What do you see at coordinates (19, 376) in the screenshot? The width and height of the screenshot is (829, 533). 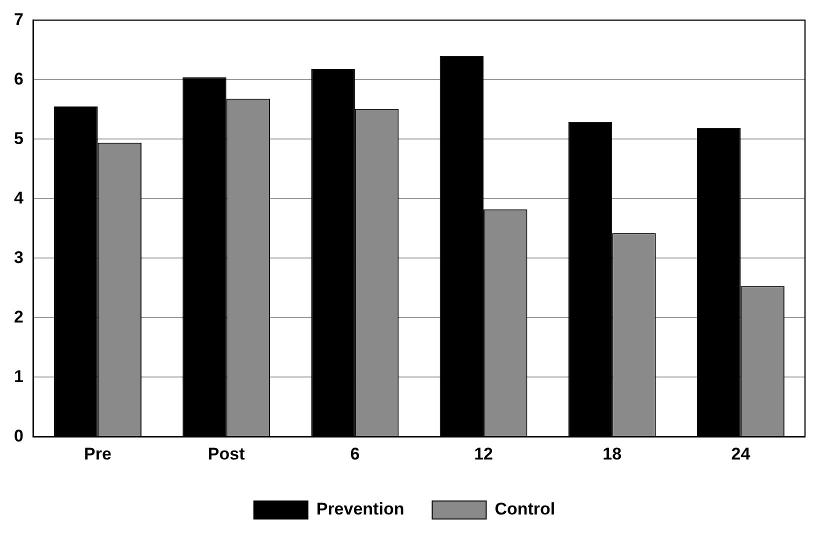 I see `y-tick-label: 1` at bounding box center [19, 376].